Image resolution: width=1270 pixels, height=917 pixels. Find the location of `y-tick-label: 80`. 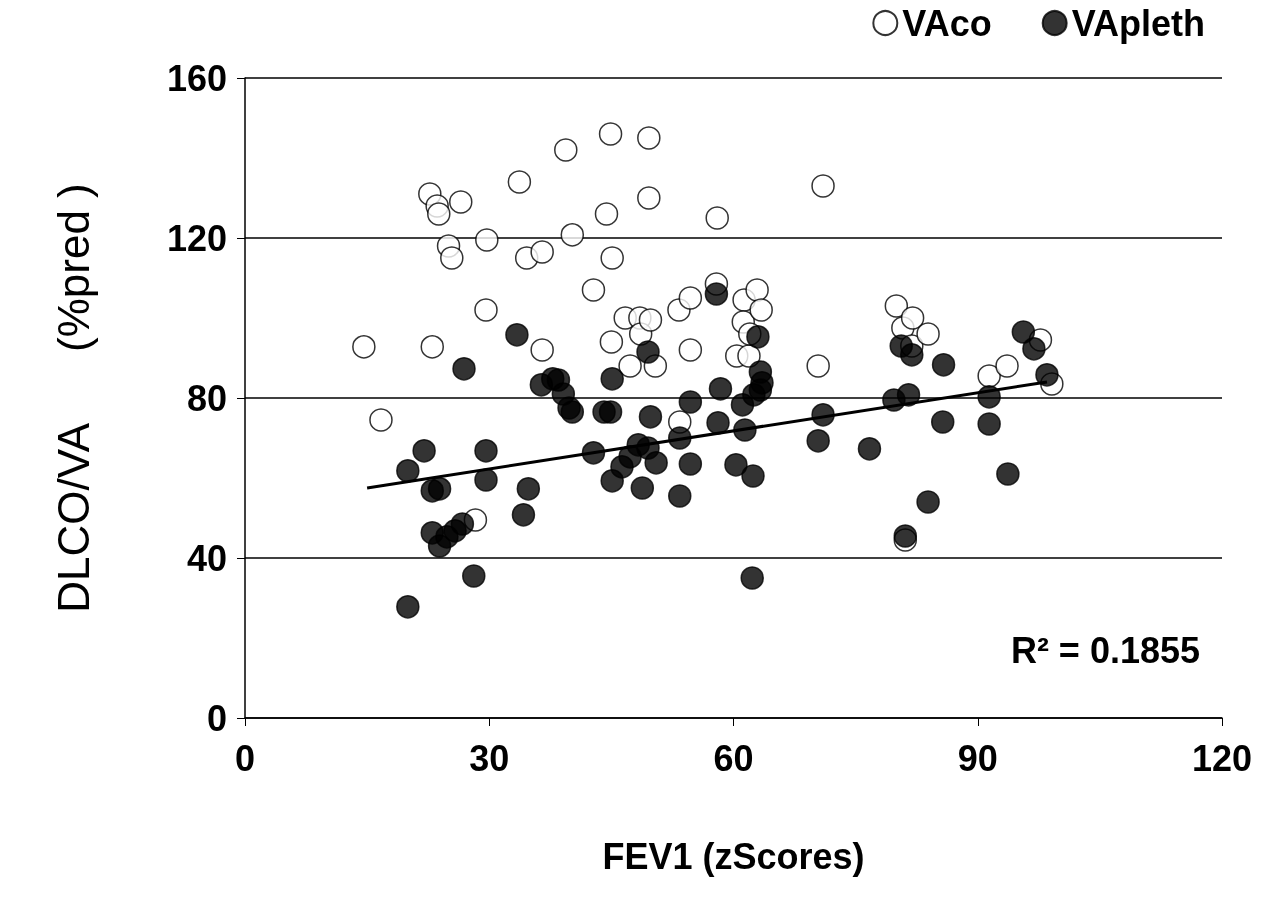

y-tick-label: 80 is located at coordinates (206, 398).